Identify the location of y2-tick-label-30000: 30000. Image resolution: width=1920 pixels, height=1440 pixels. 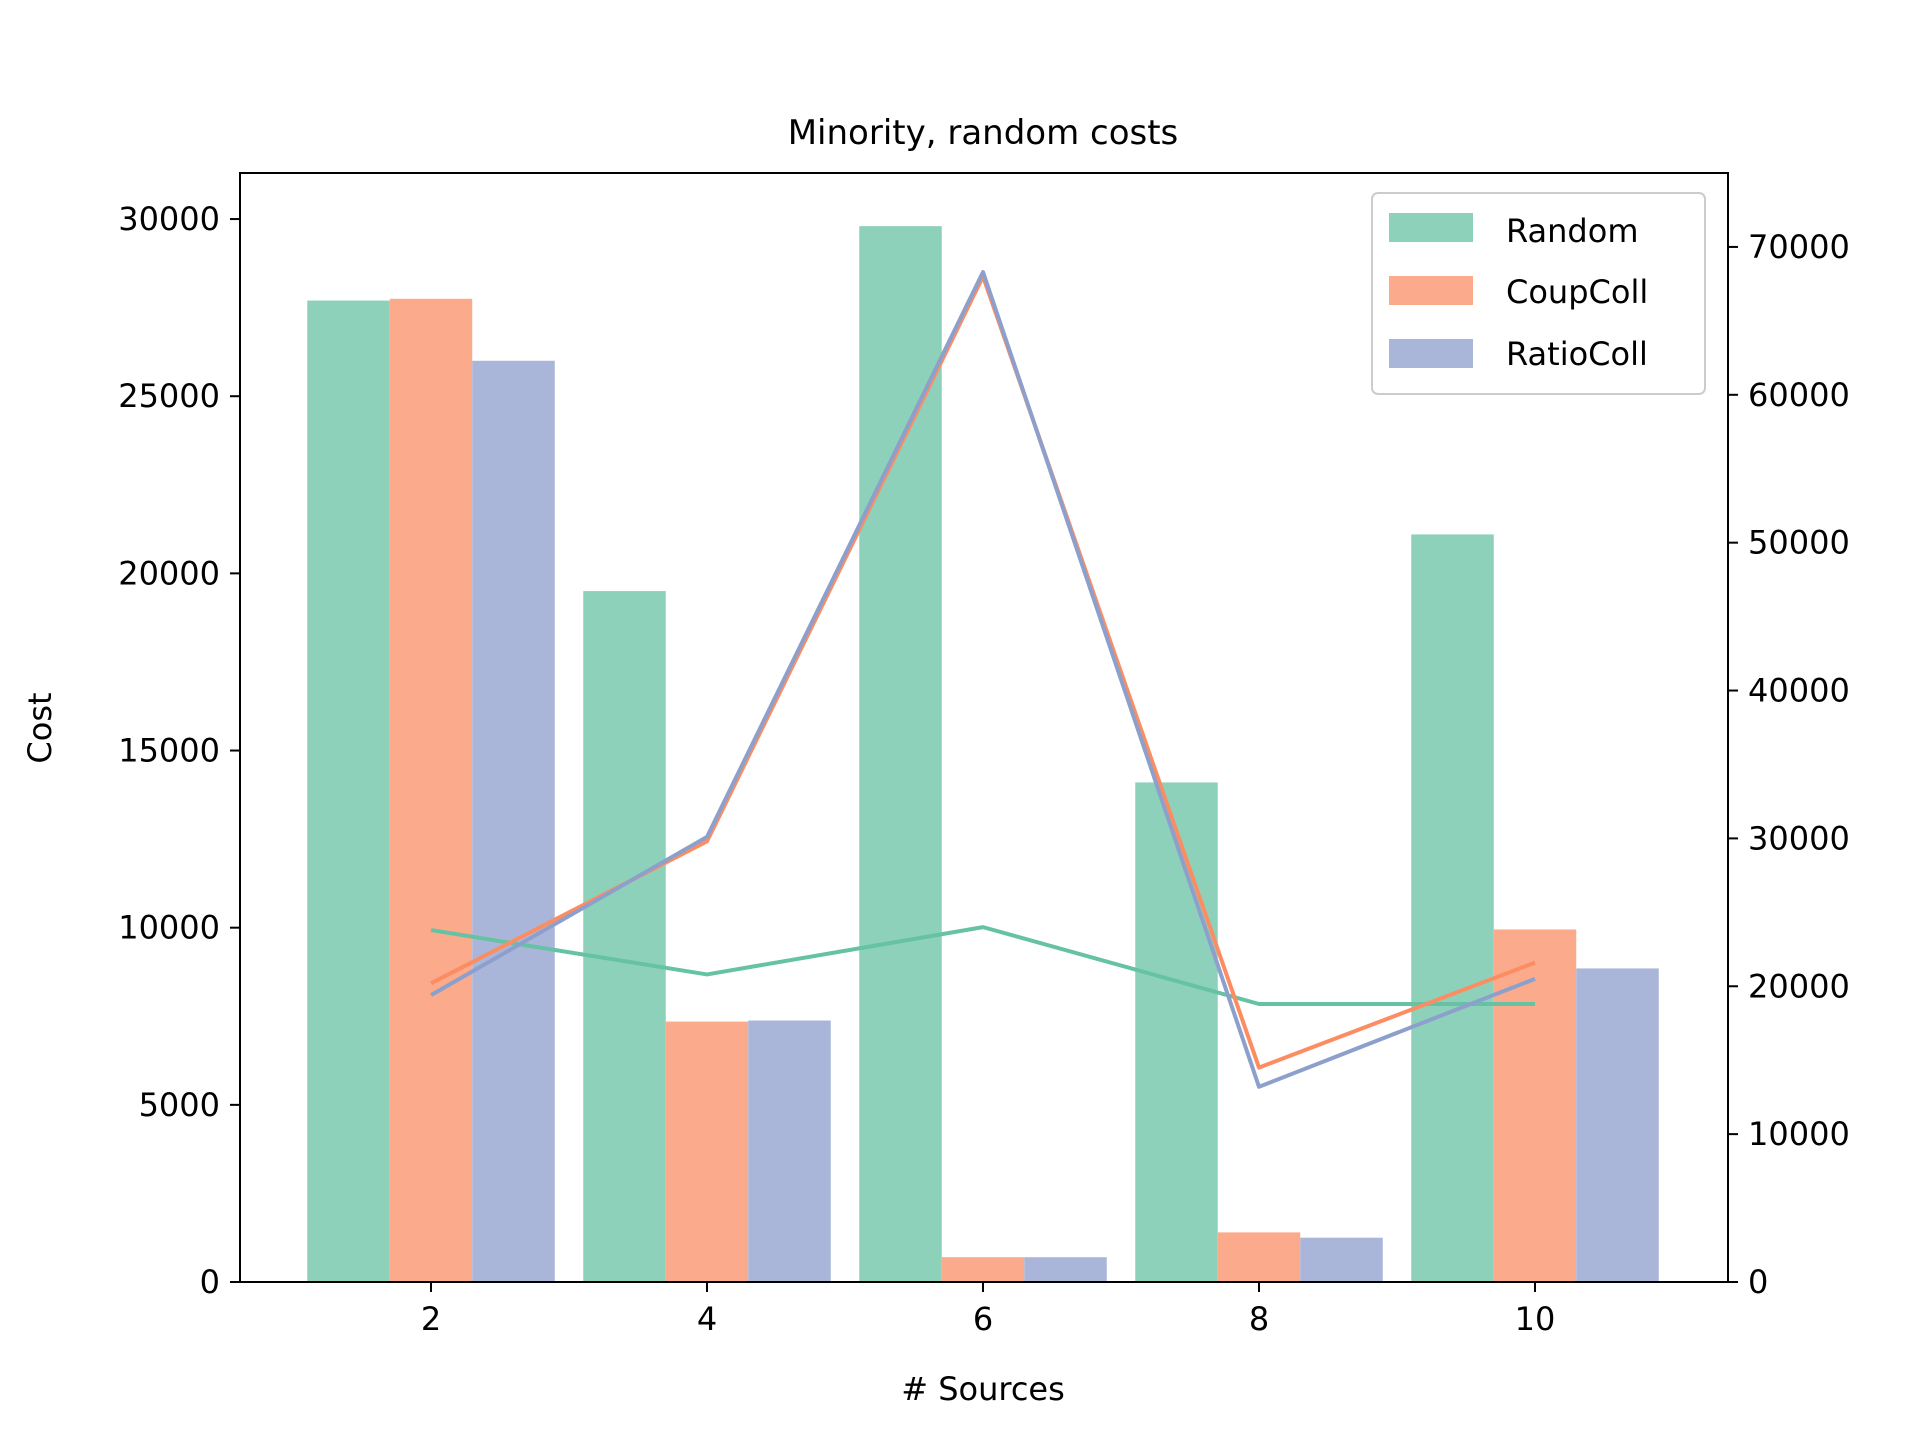
(1799, 838).